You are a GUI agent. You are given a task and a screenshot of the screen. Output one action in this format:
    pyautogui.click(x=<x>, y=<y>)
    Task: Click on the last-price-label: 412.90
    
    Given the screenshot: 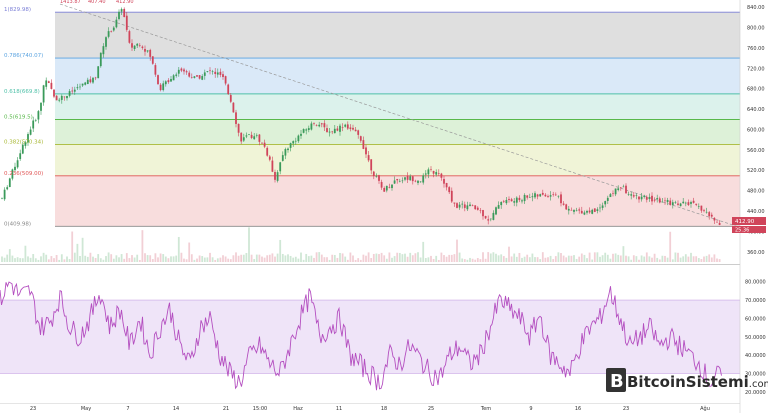 What is the action you would take?
    pyautogui.click(x=745, y=222)
    